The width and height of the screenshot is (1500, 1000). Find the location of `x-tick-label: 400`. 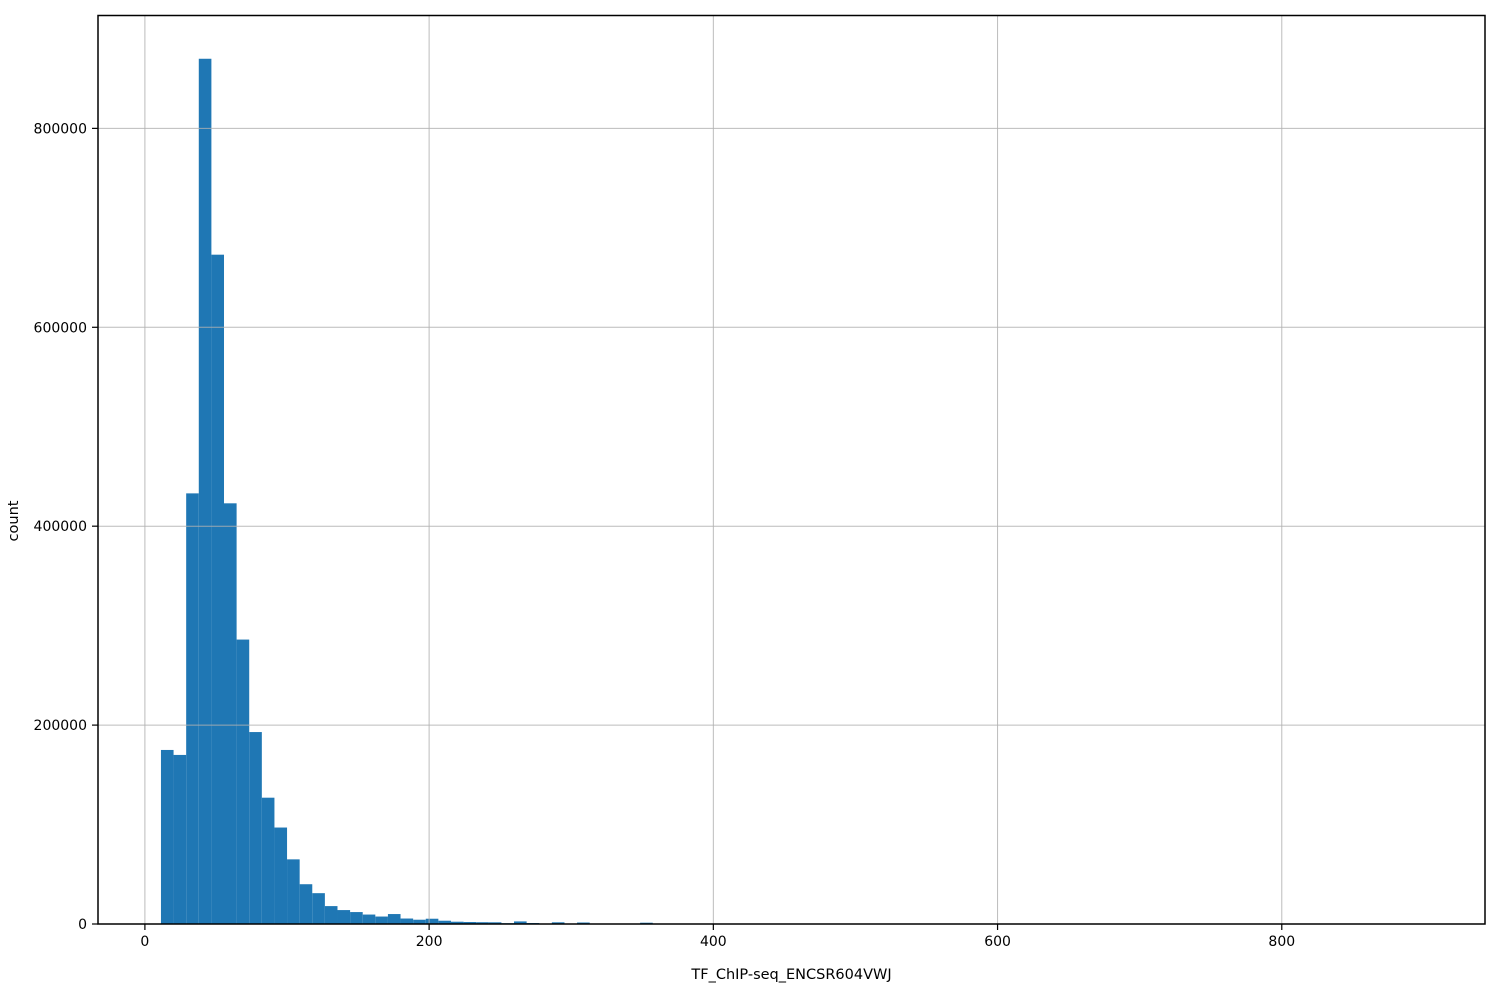

x-tick-label: 400 is located at coordinates (713, 942).